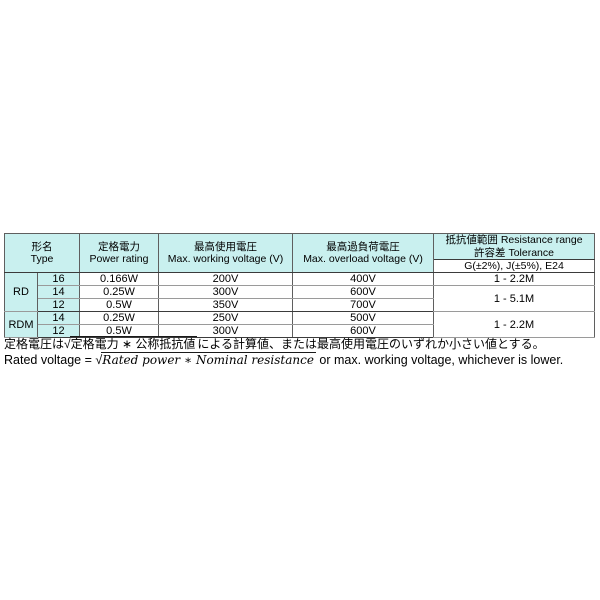  What do you see at coordinates (363, 246) in the screenshot?
I see `header-overload-jp: 最高過負荷電圧` at bounding box center [363, 246].